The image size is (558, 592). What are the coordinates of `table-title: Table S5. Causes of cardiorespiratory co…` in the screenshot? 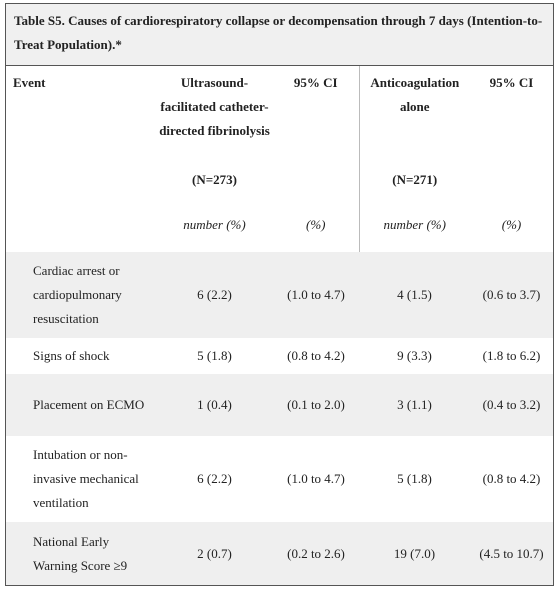 It's located at (279, 35).